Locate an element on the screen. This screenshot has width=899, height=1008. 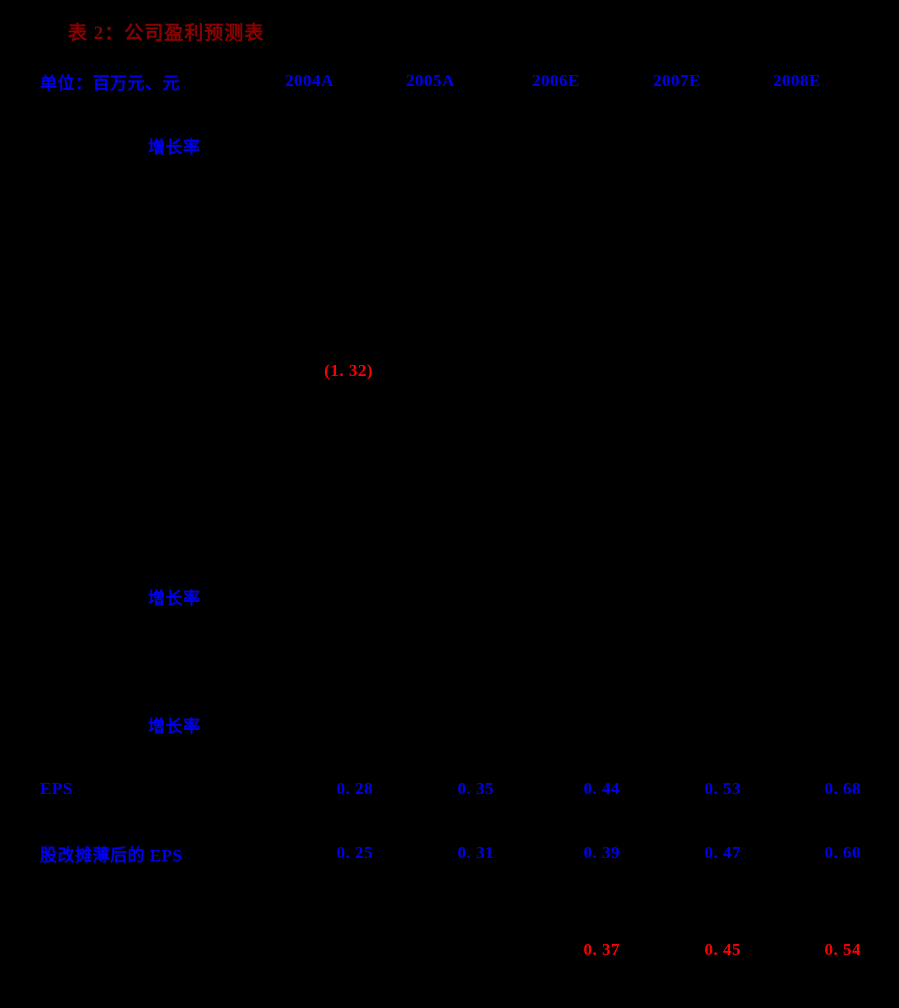
table-row-highlight-eps: 0. 37 0. 45 0. 54 is located at coordinates (449, 950).